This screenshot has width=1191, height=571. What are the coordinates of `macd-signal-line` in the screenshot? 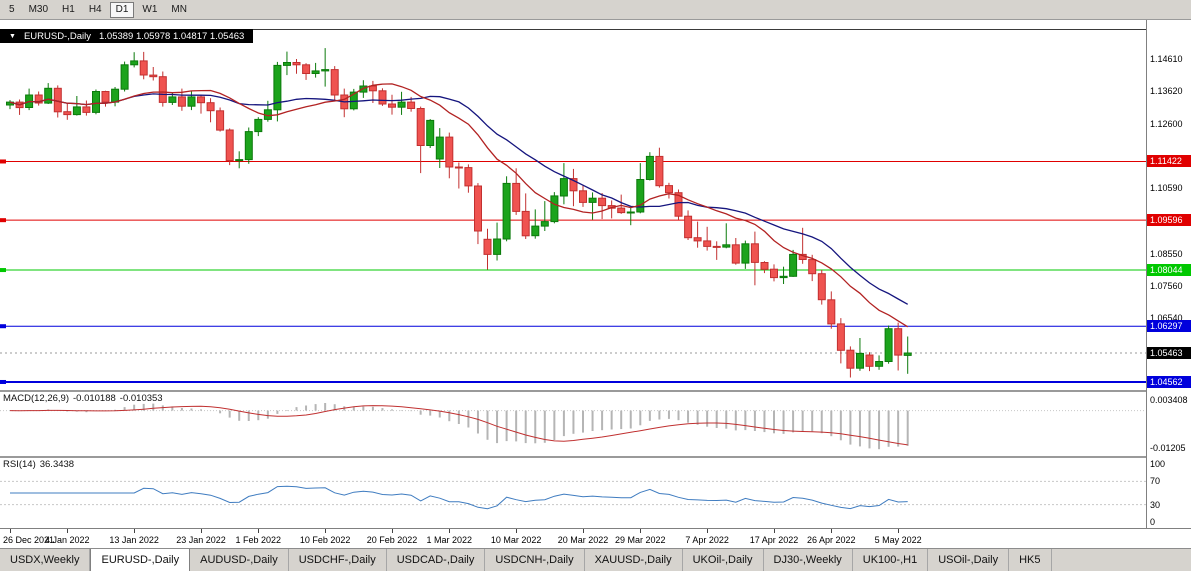 It's located at (458, 425).